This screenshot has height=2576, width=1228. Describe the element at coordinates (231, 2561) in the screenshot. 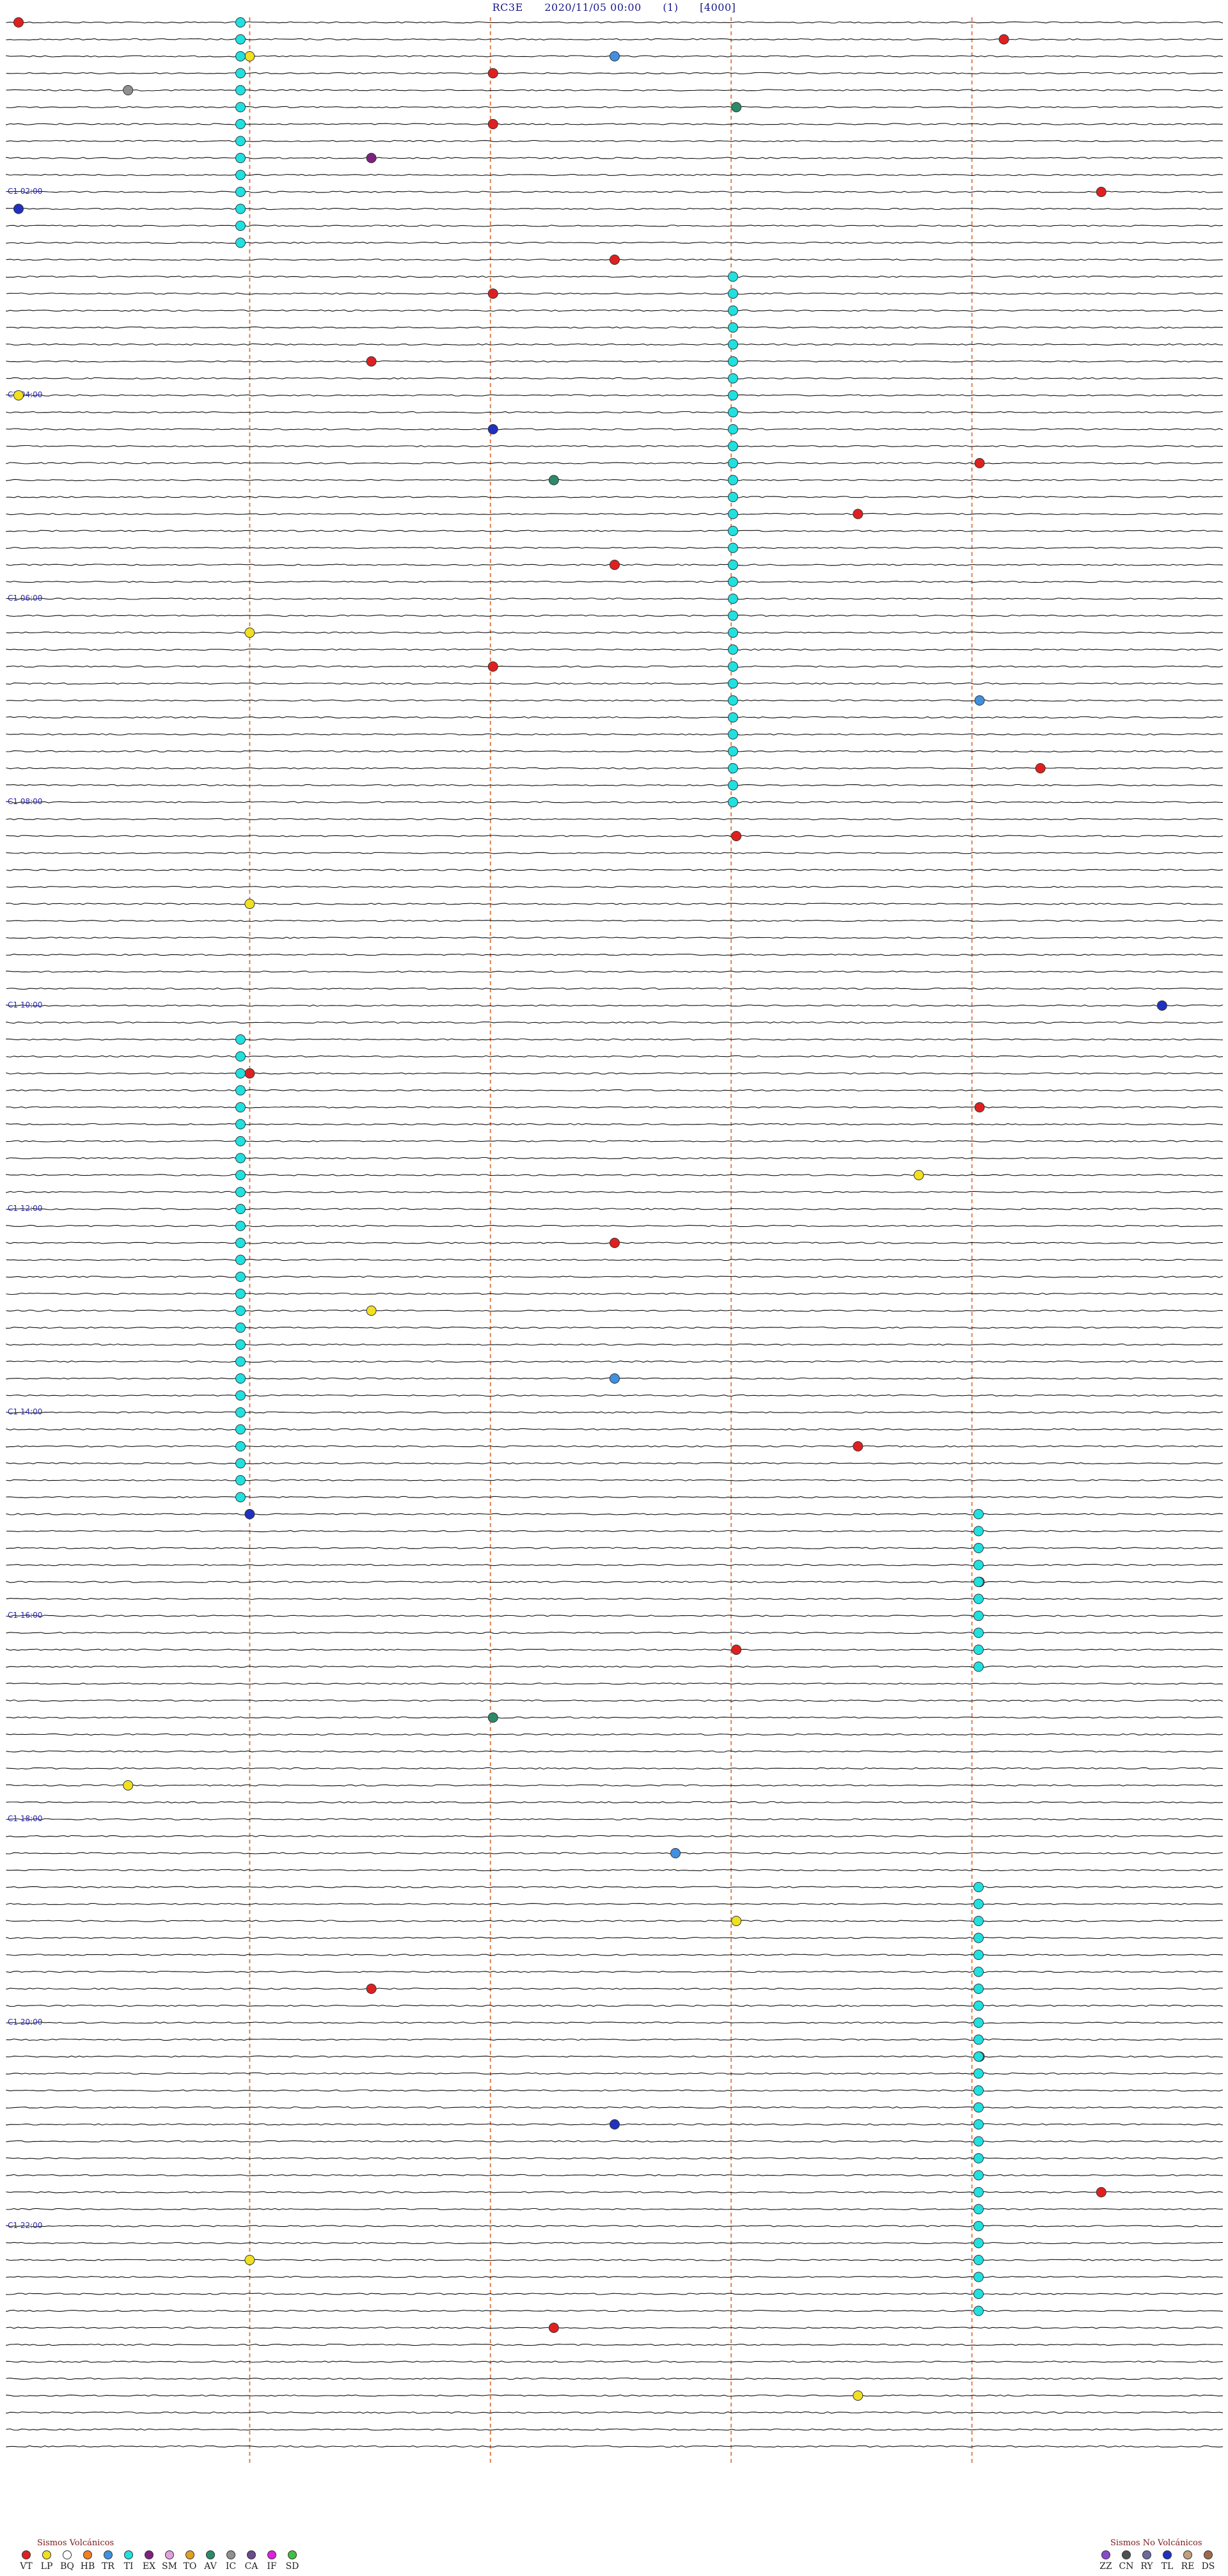

I see `legend-item-ic: IC` at that location.